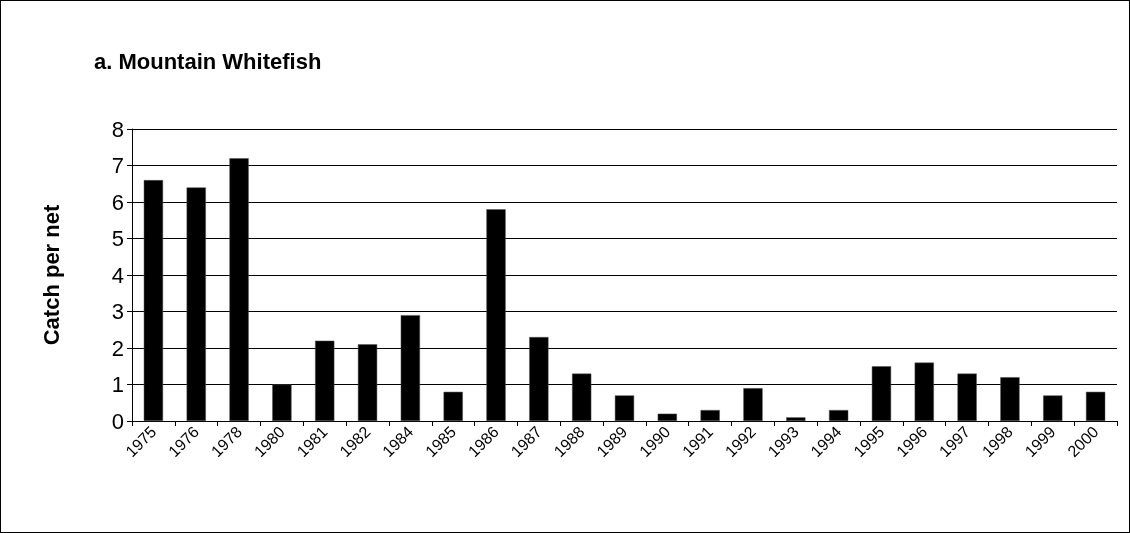 This screenshot has height=533, width=1130. What do you see at coordinates (117, 165) in the screenshot?
I see `y-tick-label: 7` at bounding box center [117, 165].